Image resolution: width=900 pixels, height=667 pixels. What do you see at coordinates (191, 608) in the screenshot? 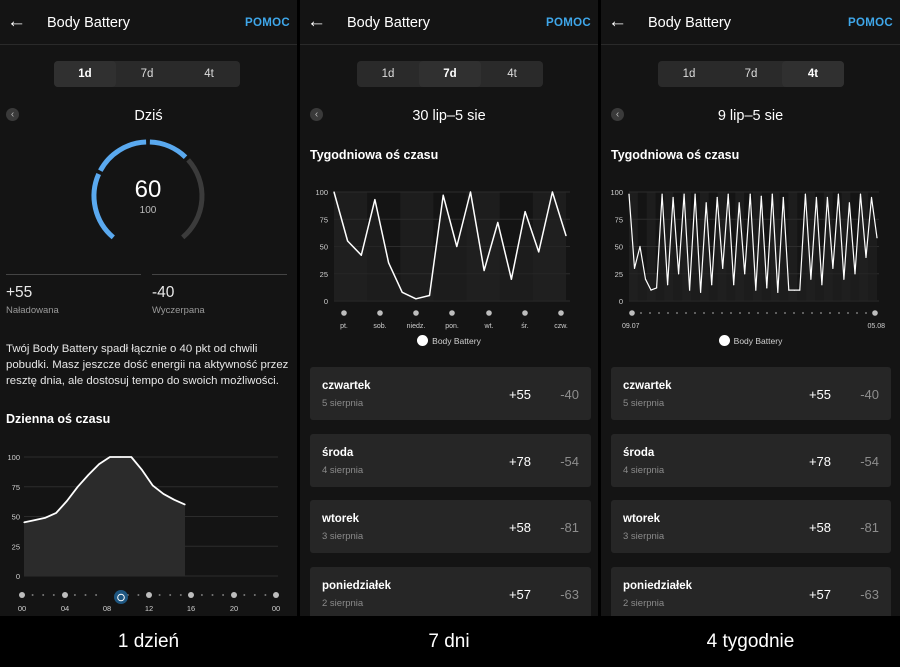
I see `x-tick-label: 16` at bounding box center [191, 608].